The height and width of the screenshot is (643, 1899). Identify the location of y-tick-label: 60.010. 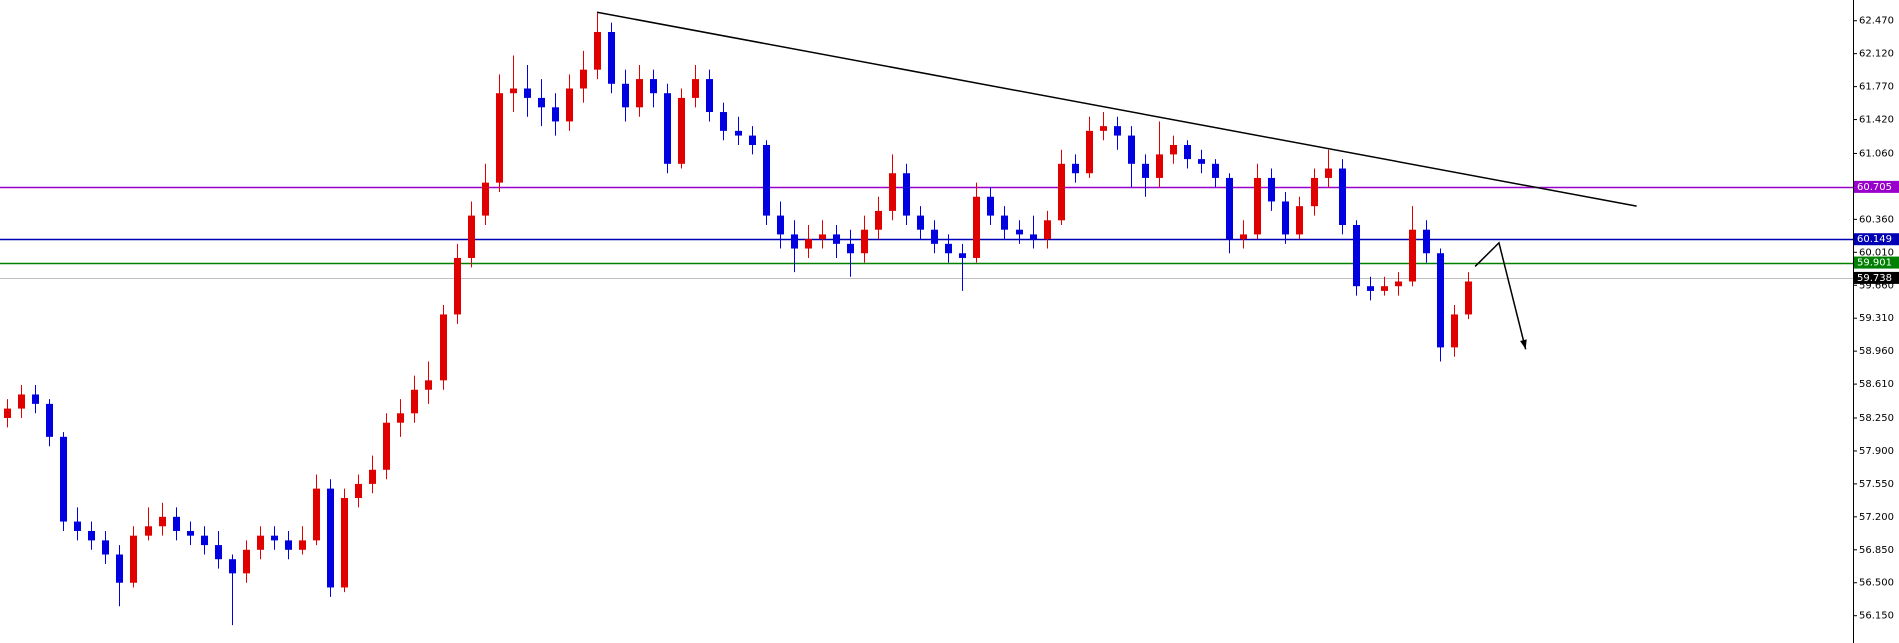
(1876, 252).